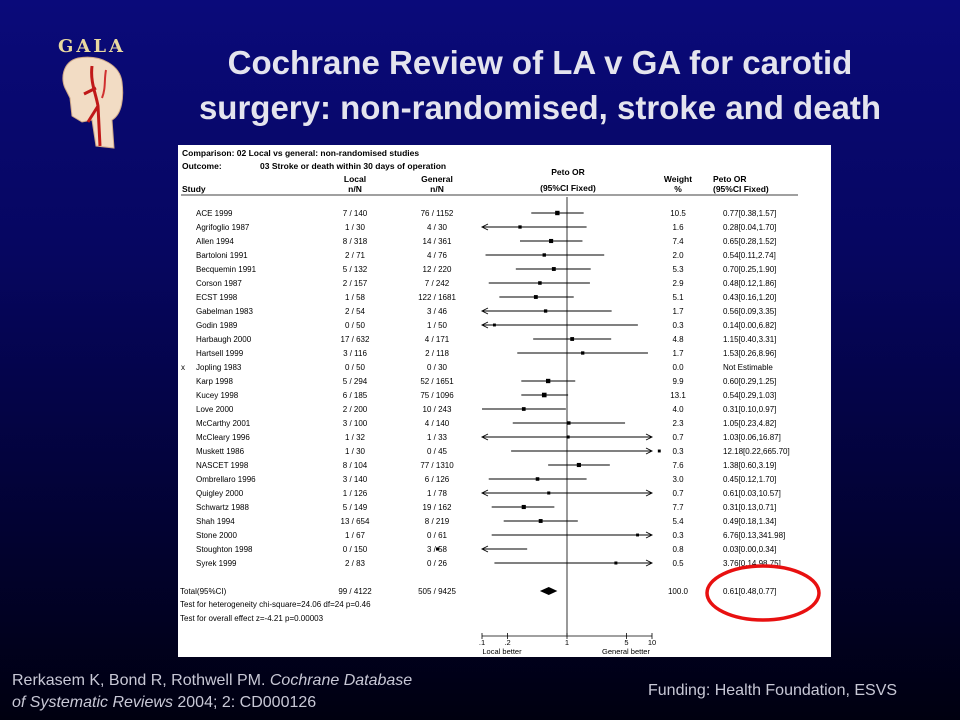 The width and height of the screenshot is (960, 720). What do you see at coordinates (437, 479) in the screenshot?
I see `general-events: 6 / 126` at bounding box center [437, 479].